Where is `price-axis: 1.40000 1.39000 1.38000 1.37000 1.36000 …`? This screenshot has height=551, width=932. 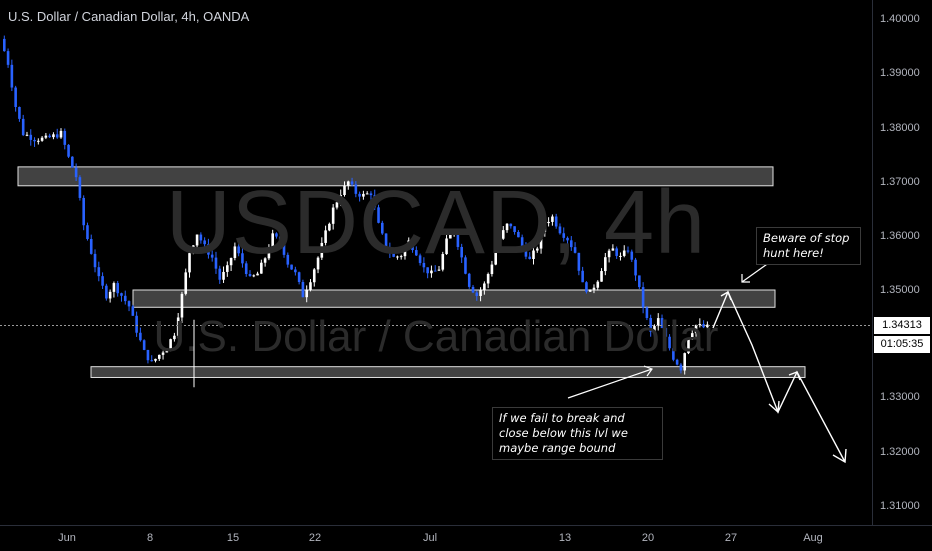 price-axis: 1.40000 1.39000 1.38000 1.37000 1.36000 … is located at coordinates (902, 262).